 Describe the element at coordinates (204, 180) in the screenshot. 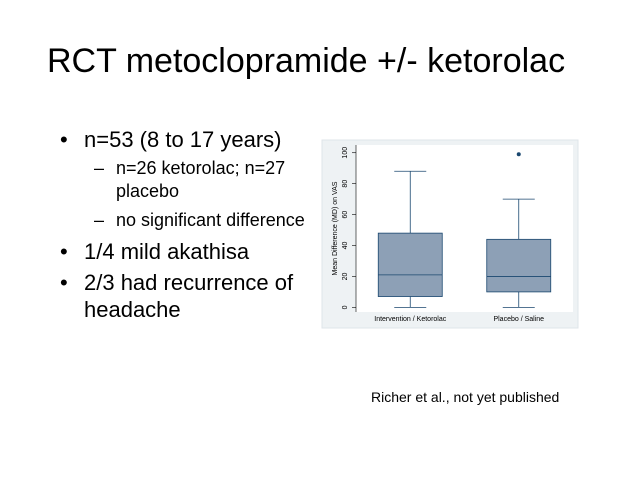

I see `sub-bullet: n=26 ketorolac; n=27 placebo` at that location.